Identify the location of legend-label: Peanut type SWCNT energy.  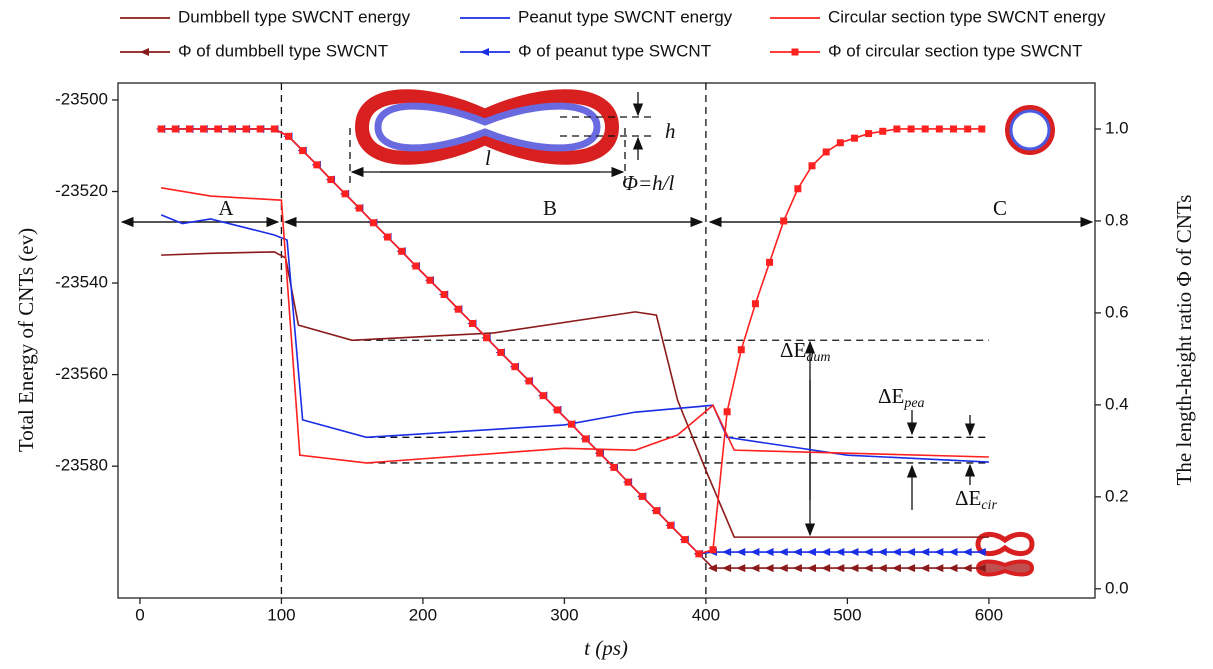
(625, 16).